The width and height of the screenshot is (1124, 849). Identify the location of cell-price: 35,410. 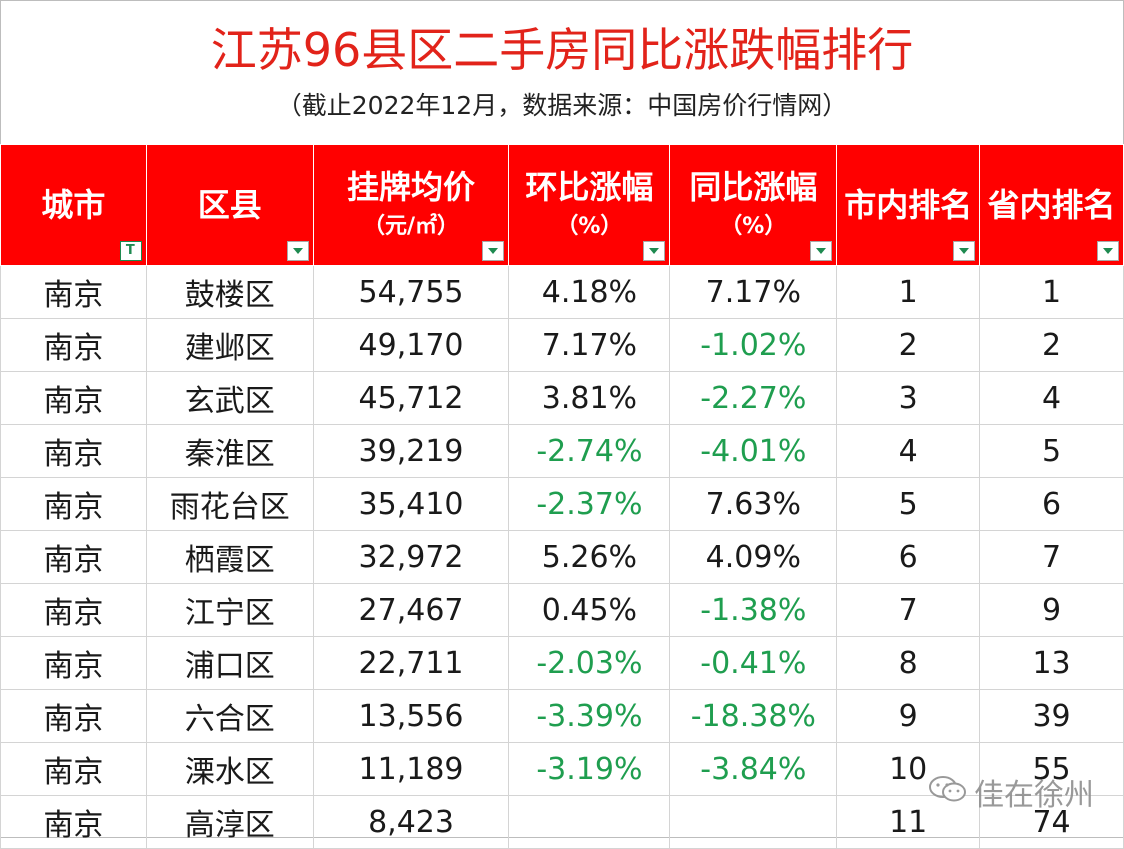
(411, 504).